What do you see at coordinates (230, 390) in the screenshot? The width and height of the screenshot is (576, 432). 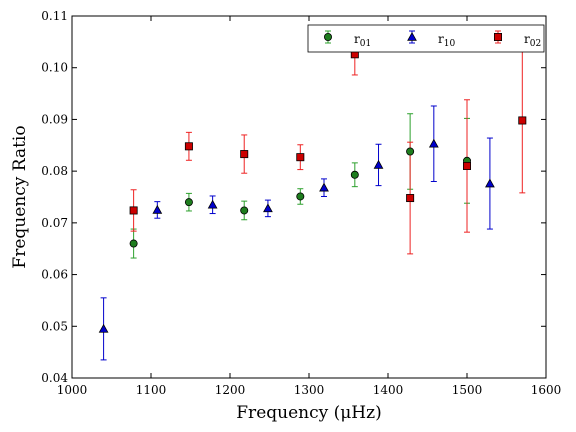 I see `x-tick-label: 1200` at bounding box center [230, 390].